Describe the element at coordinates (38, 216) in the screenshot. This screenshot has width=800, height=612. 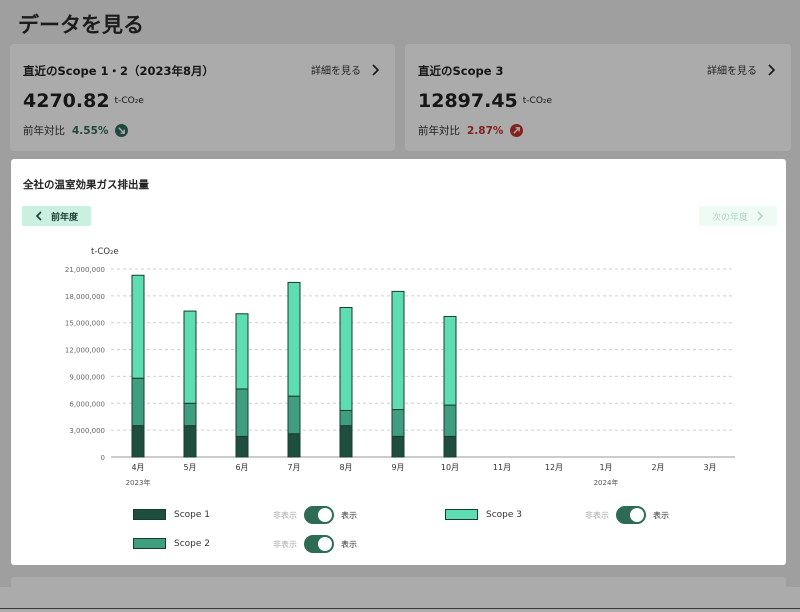
I see `chevron-left-icon` at that location.